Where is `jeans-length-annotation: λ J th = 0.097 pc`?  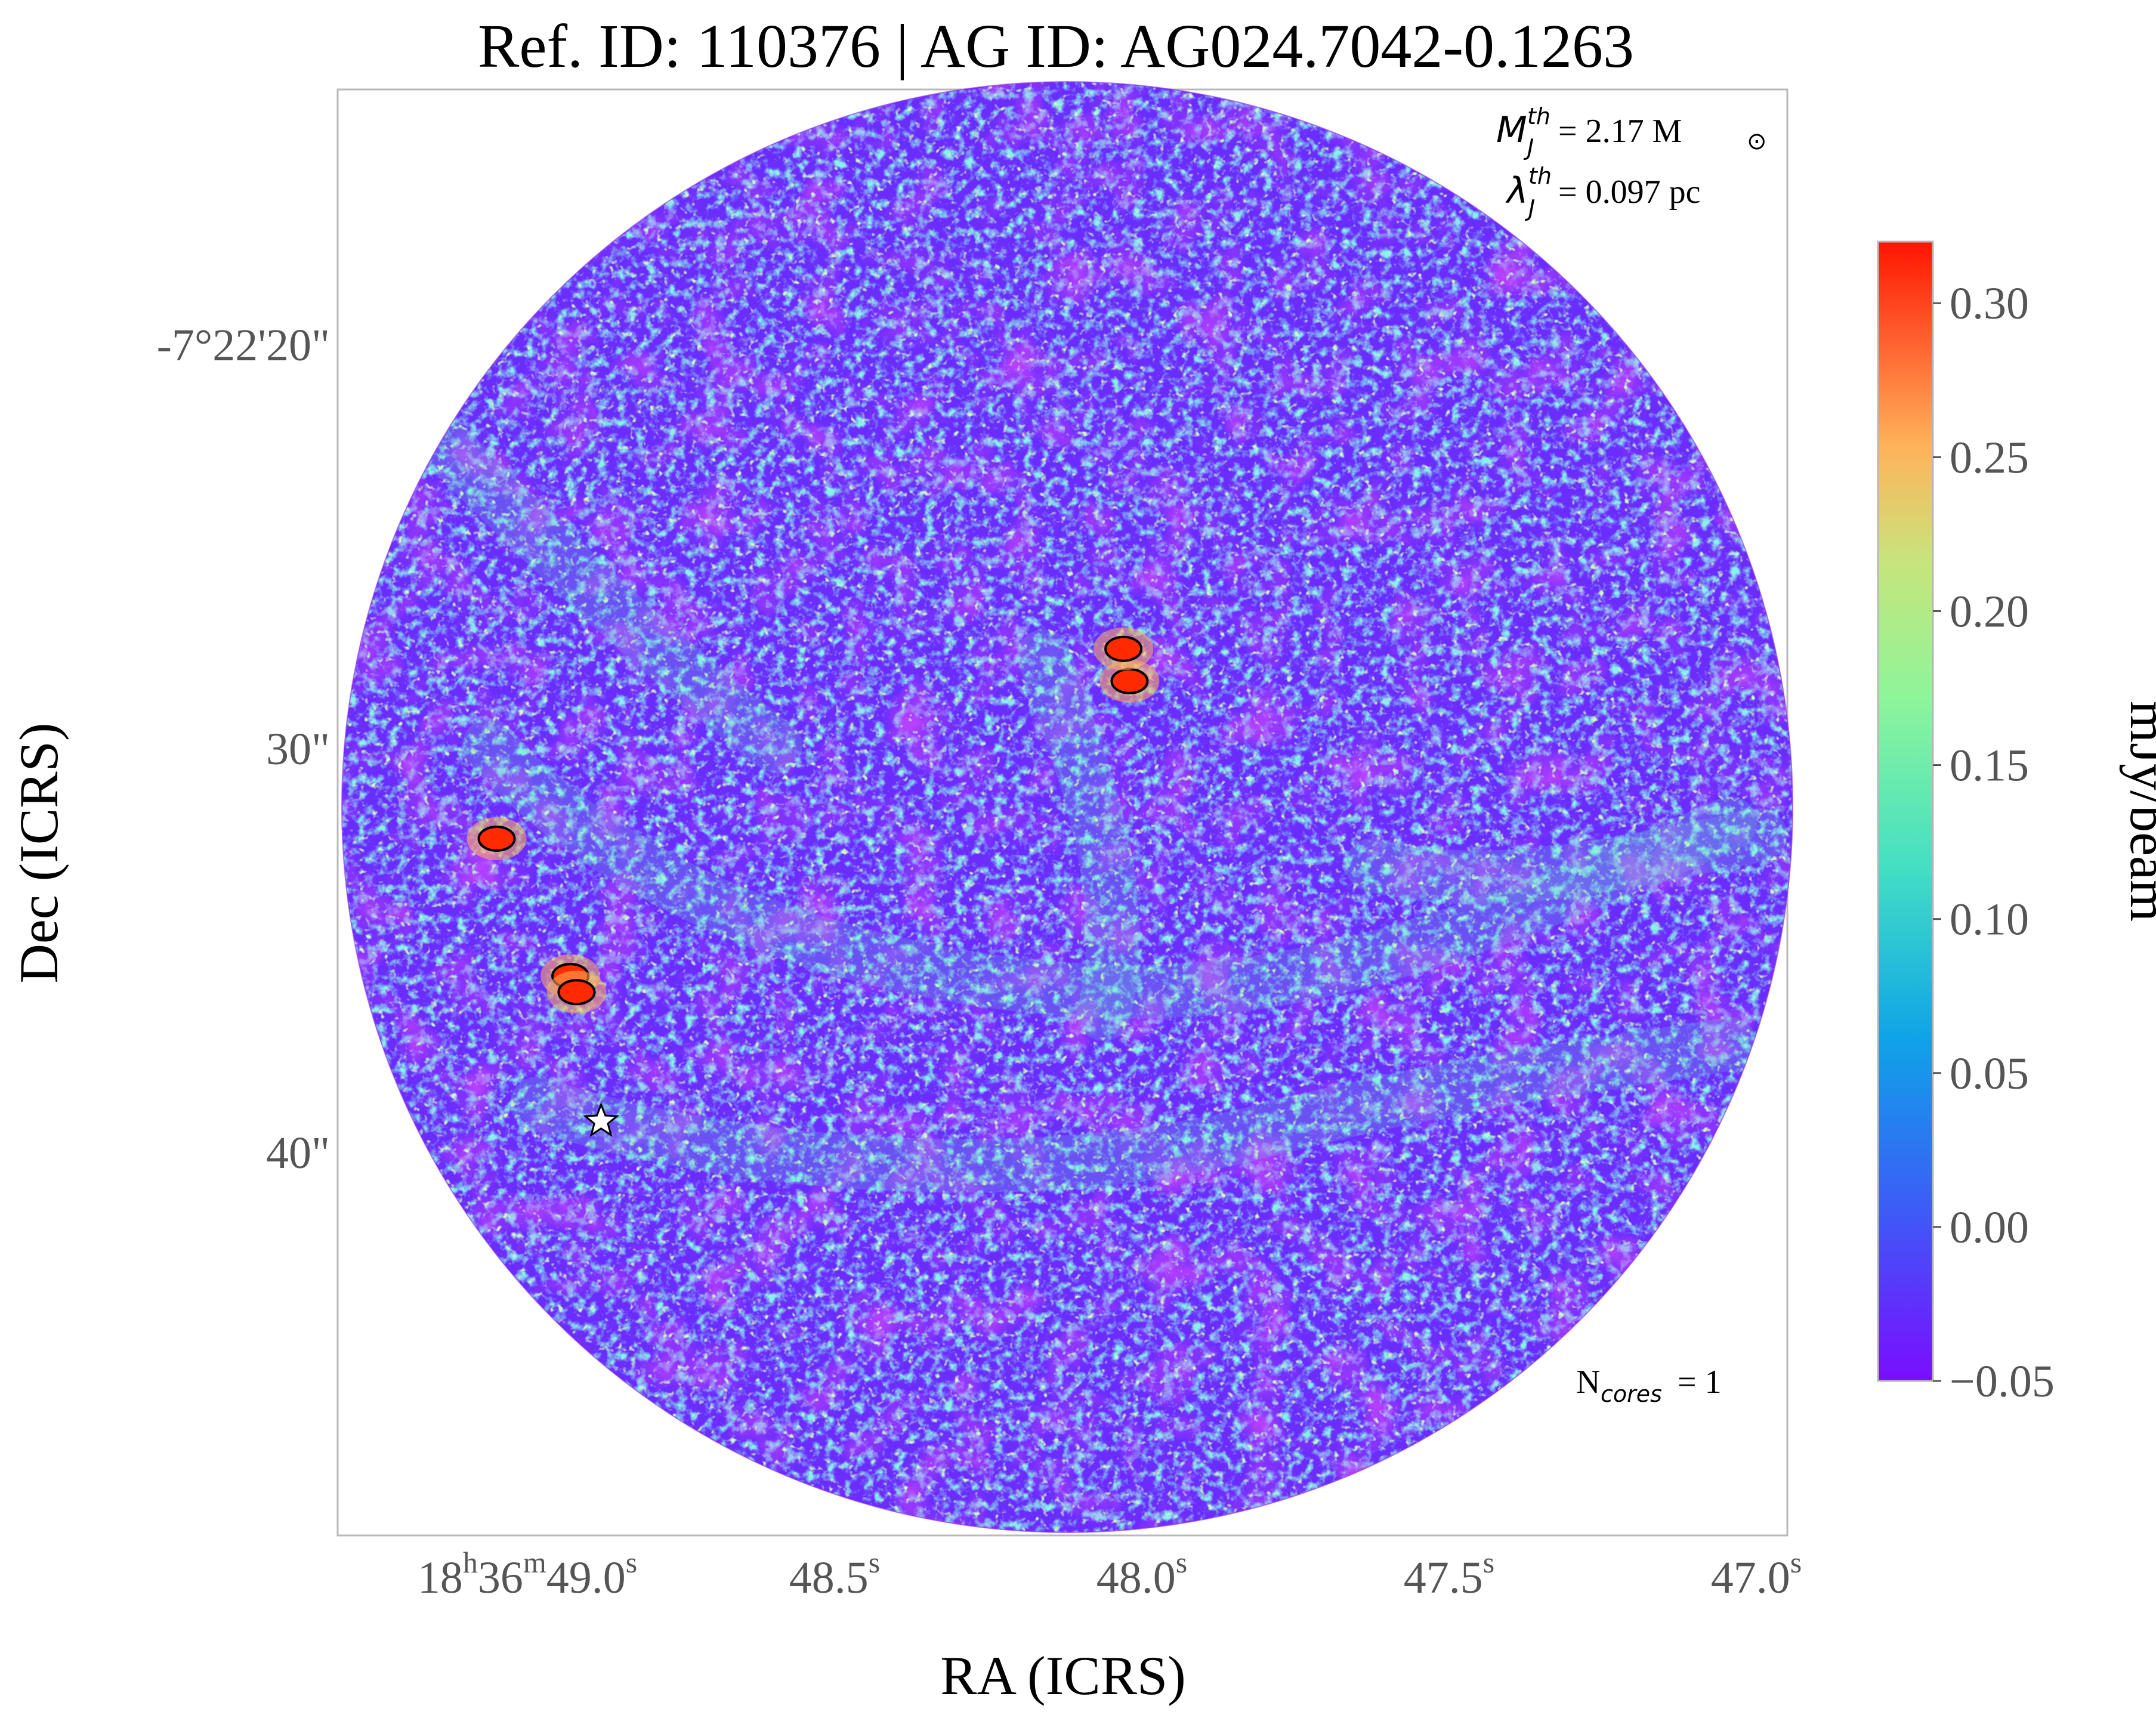 jeans-length-annotation: λ J th = 0.097 pc is located at coordinates (1602, 192).